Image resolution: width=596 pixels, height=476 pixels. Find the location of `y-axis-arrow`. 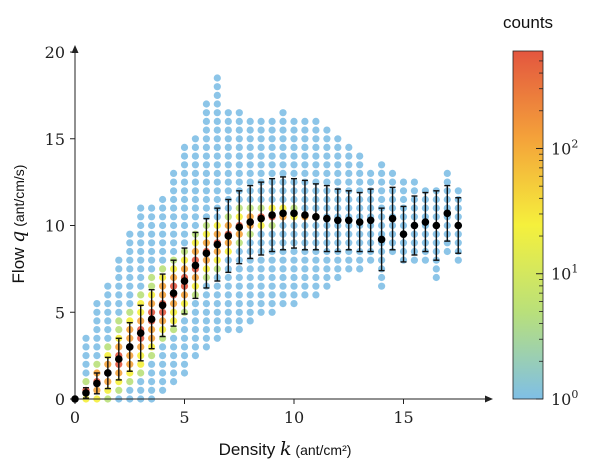

y-axis-arrow is located at coordinates (75, 49).